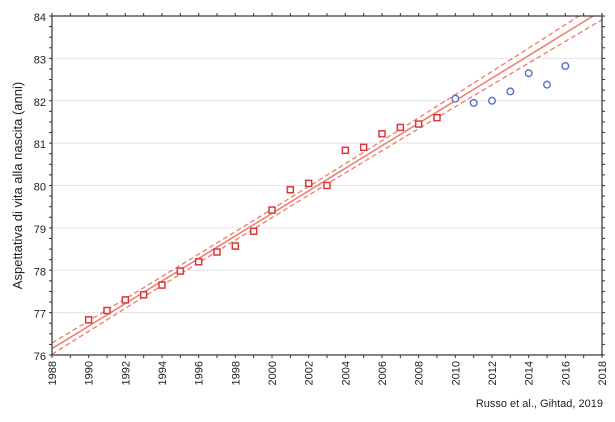  Describe the element at coordinates (53, 373) in the screenshot. I see `x-tick-label: 1988` at that location.